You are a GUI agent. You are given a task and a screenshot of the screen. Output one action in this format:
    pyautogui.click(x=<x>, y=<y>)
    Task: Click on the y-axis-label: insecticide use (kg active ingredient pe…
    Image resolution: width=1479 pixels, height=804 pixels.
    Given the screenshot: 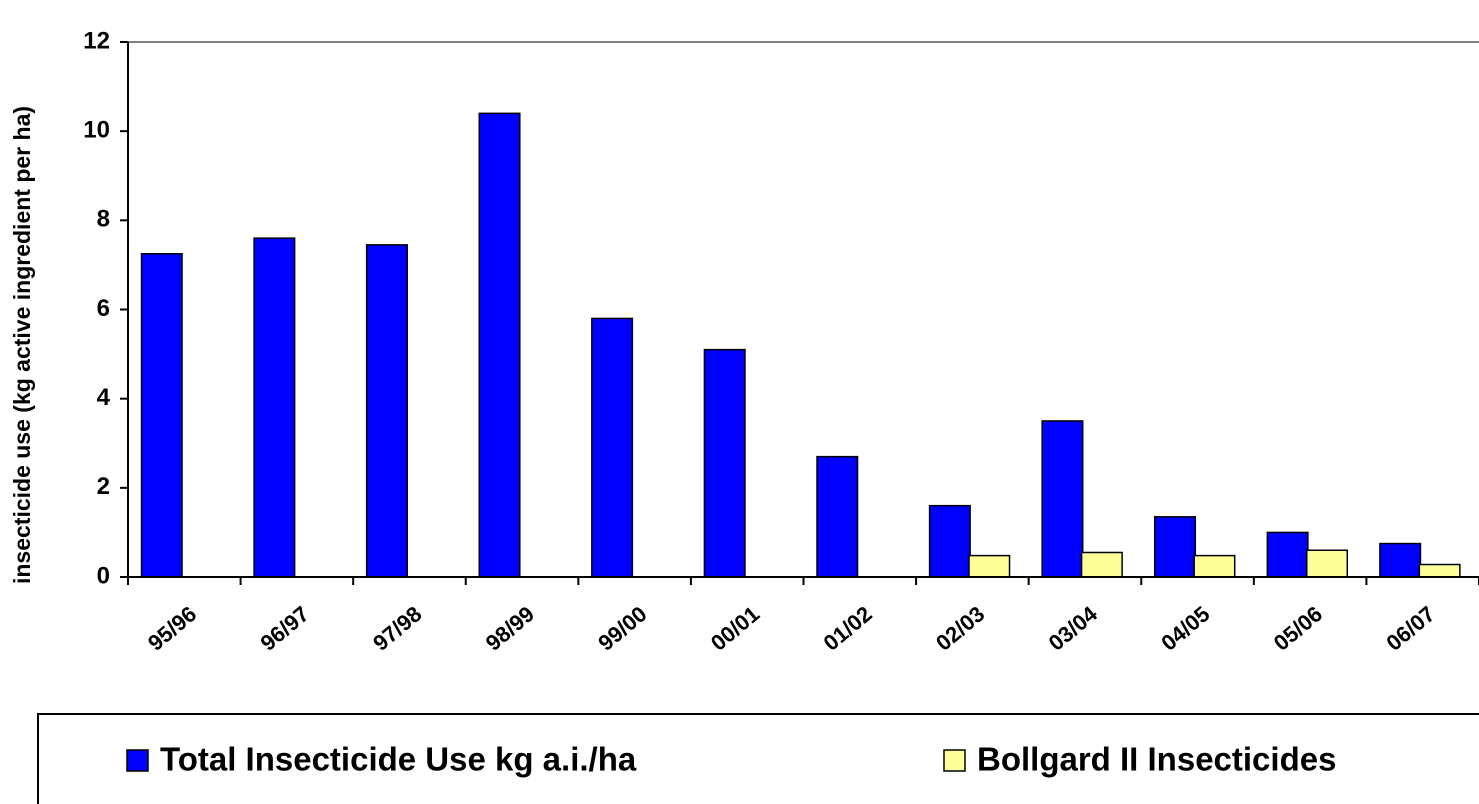 What is the action you would take?
    pyautogui.click(x=22, y=345)
    